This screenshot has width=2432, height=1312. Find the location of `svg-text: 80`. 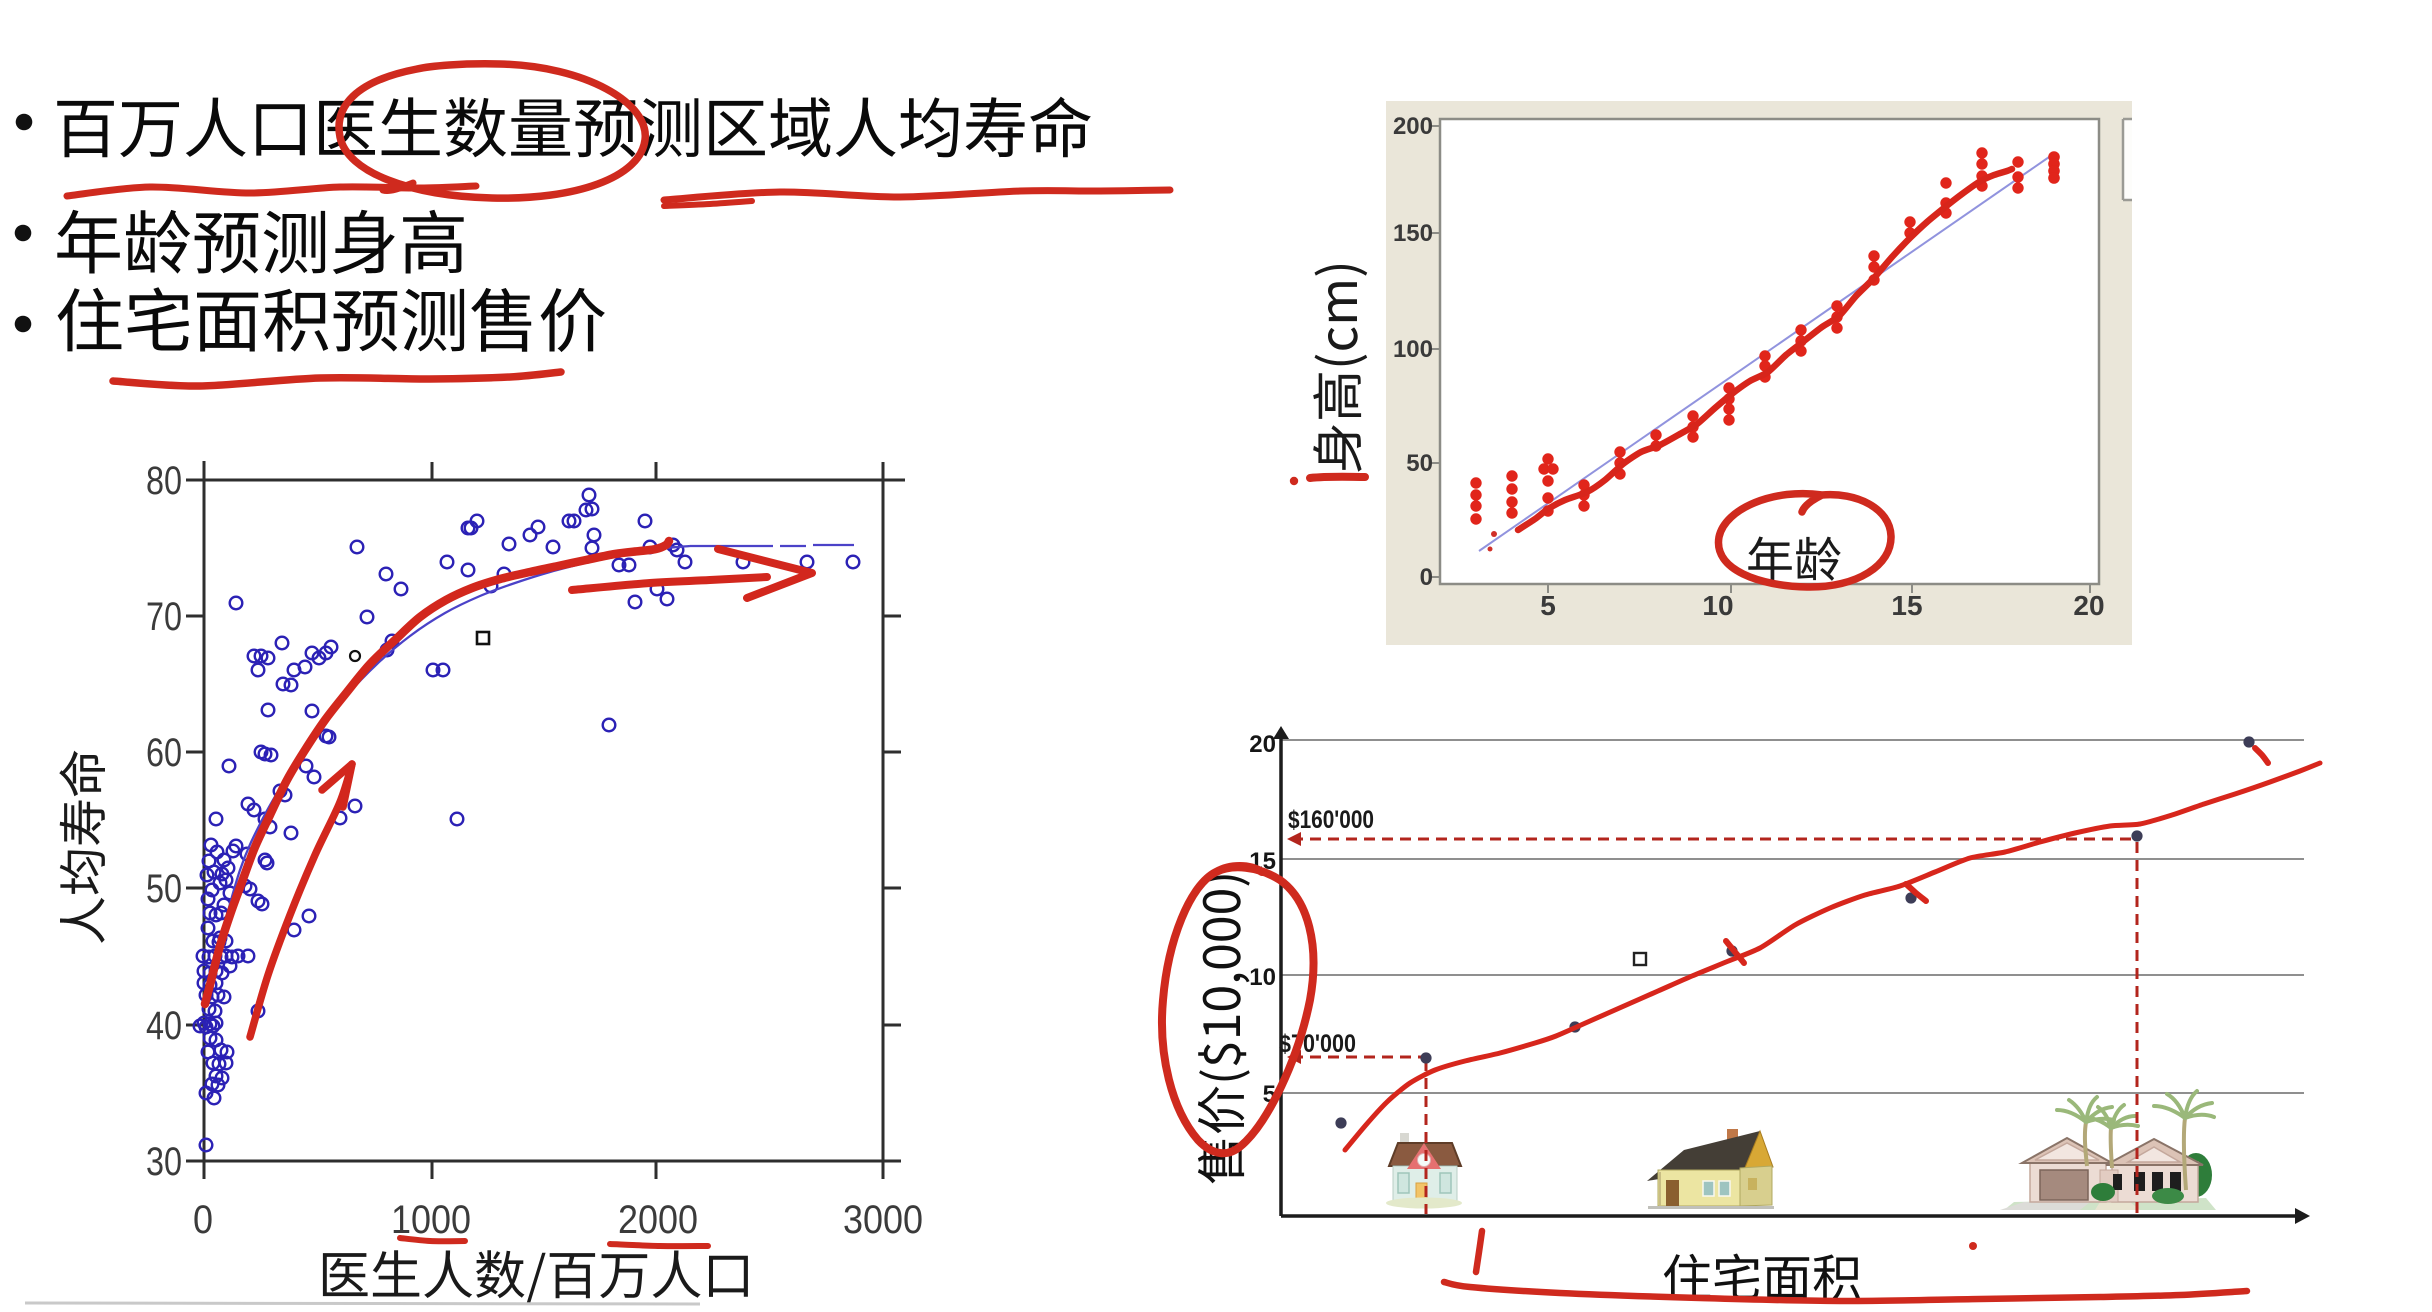

svg-text: 80 is located at coordinates (164, 481).